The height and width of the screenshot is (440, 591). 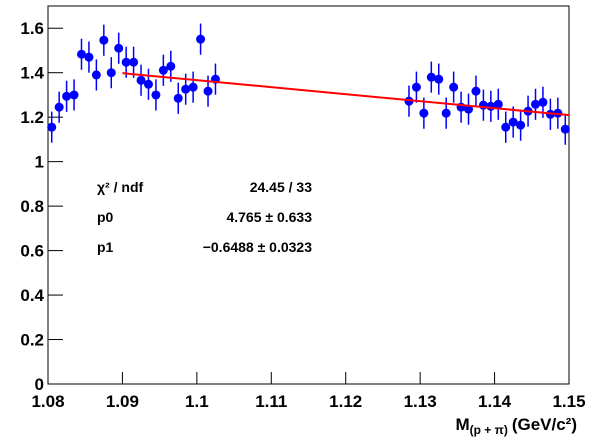 What do you see at coordinates (32, 206) in the screenshot?
I see `y-tick-label: 0.8` at bounding box center [32, 206].